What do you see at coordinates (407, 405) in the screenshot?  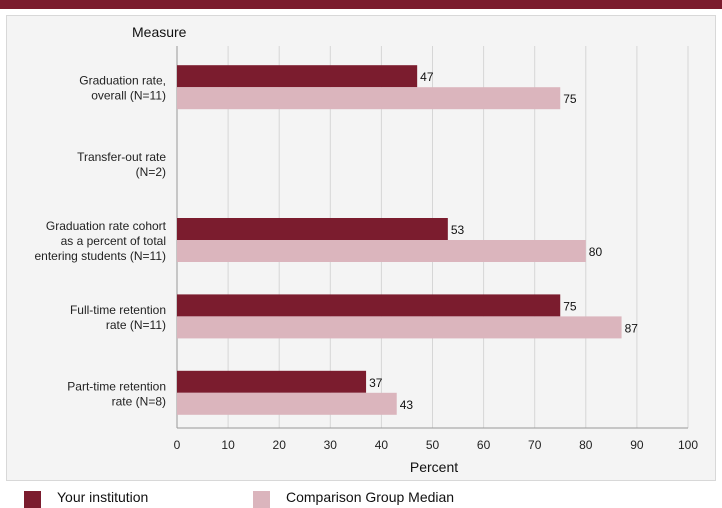 I see `data-label: 43` at bounding box center [407, 405].